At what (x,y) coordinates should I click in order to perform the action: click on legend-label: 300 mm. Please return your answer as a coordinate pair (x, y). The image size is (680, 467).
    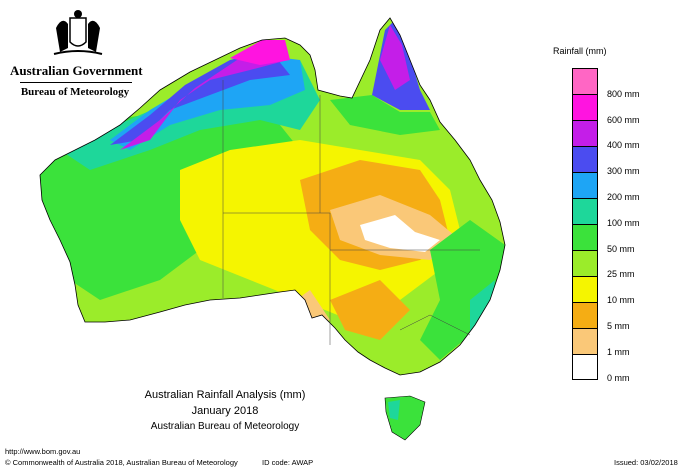
    Looking at the image, I should click on (623, 171).